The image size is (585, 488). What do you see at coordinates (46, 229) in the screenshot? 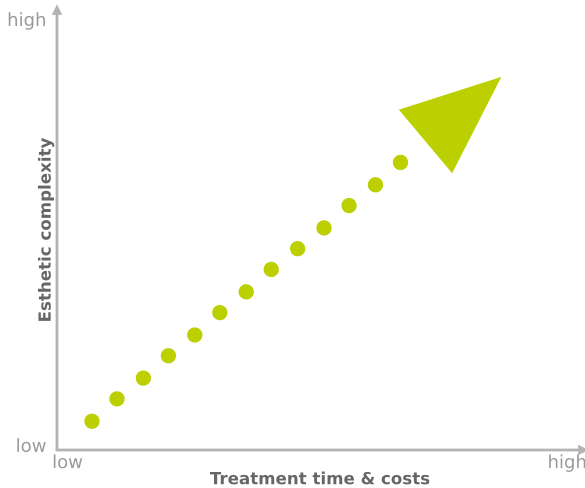
I see `y-axis-title: Esthetic complexity` at bounding box center [46, 229].